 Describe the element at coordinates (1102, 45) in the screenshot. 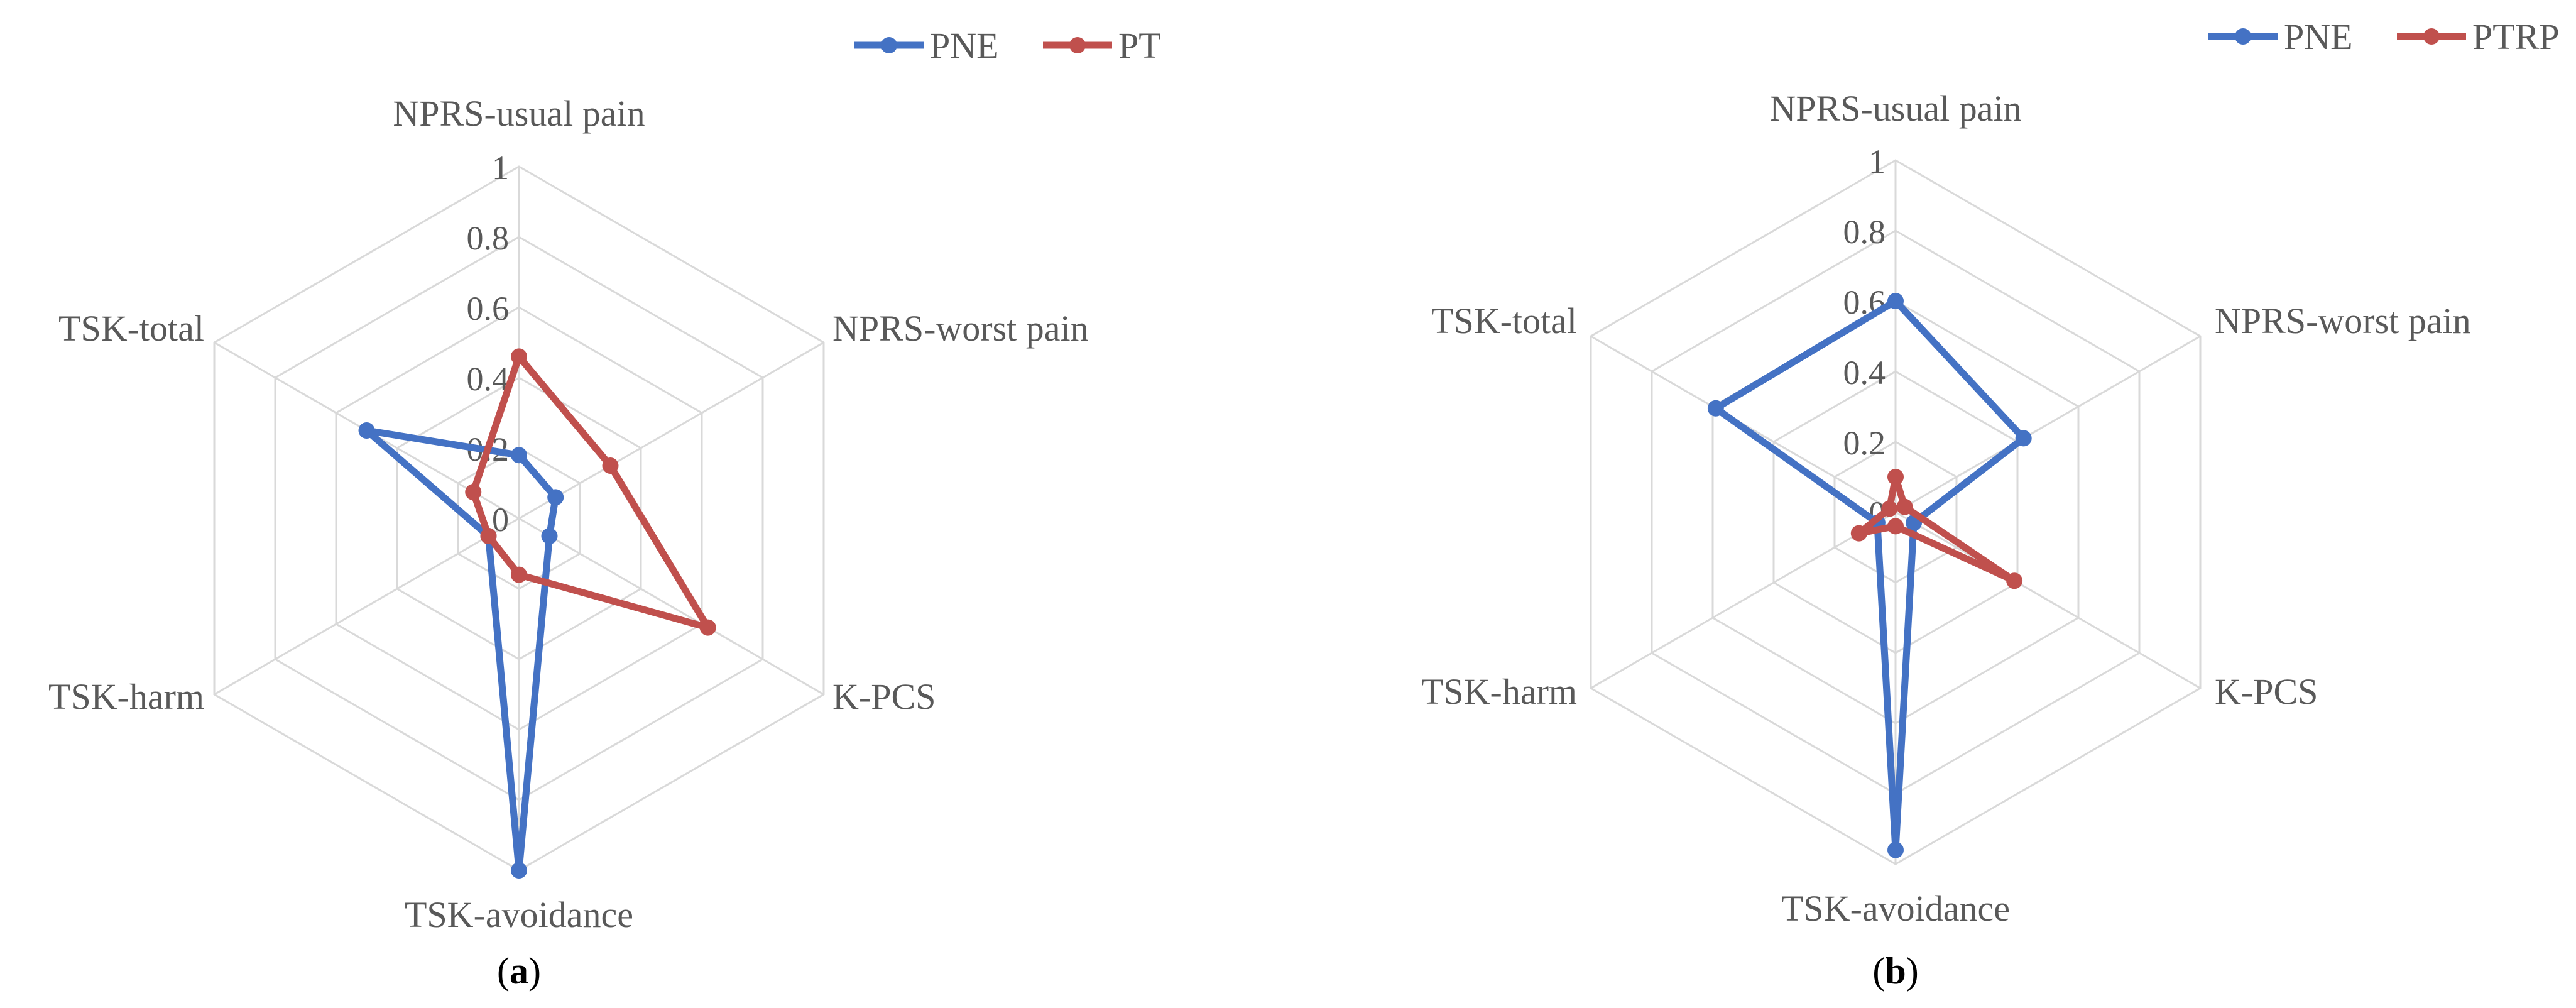

I see `legend-item-pt: PT` at that location.